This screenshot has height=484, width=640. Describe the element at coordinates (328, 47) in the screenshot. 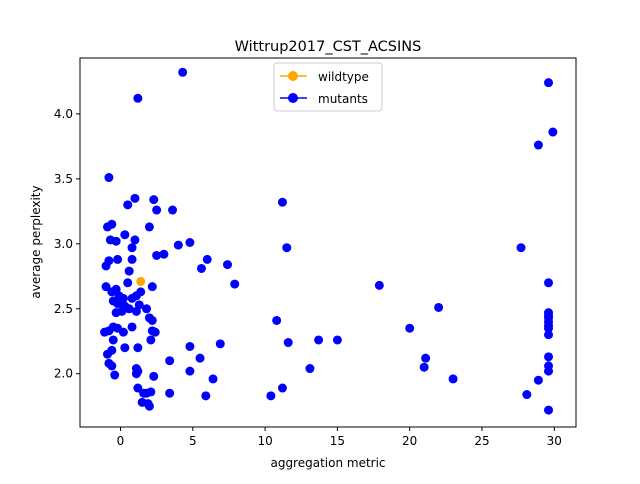

I see `chart-title: Wittrup2017_CST_ACSINS` at that location.